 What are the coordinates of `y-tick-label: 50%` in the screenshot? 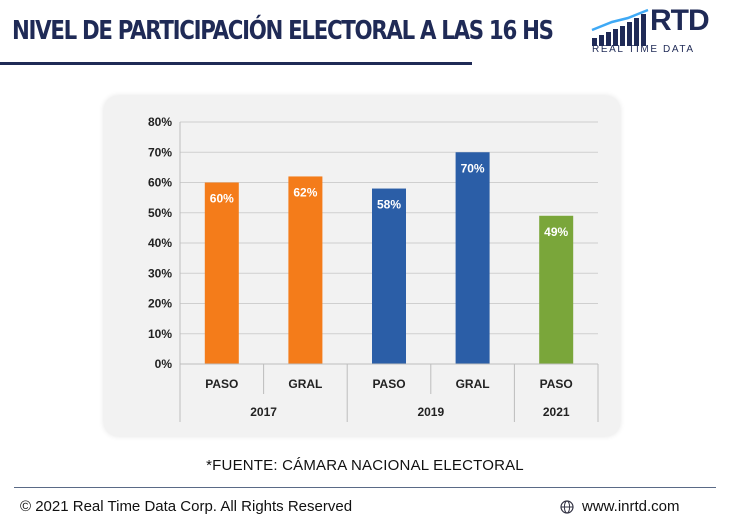 It's located at (160, 213).